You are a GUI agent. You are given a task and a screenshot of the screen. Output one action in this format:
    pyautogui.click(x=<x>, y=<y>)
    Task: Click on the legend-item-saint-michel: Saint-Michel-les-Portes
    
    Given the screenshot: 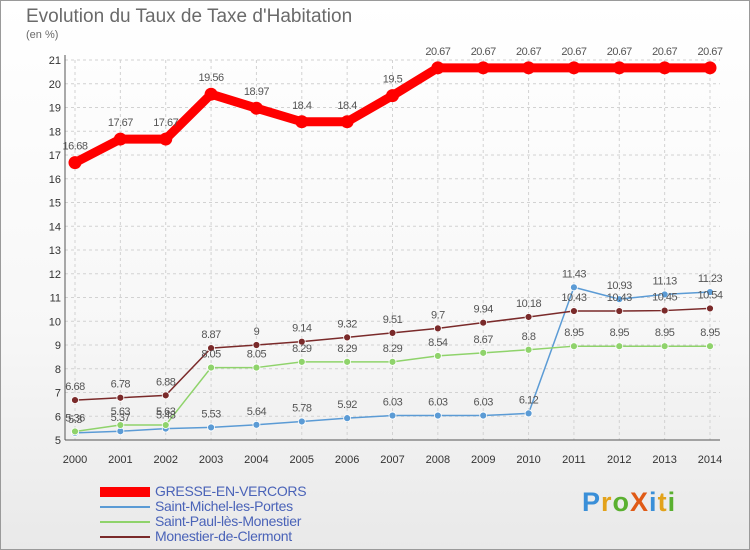 What is the action you would take?
    pyautogui.click(x=230, y=506)
    